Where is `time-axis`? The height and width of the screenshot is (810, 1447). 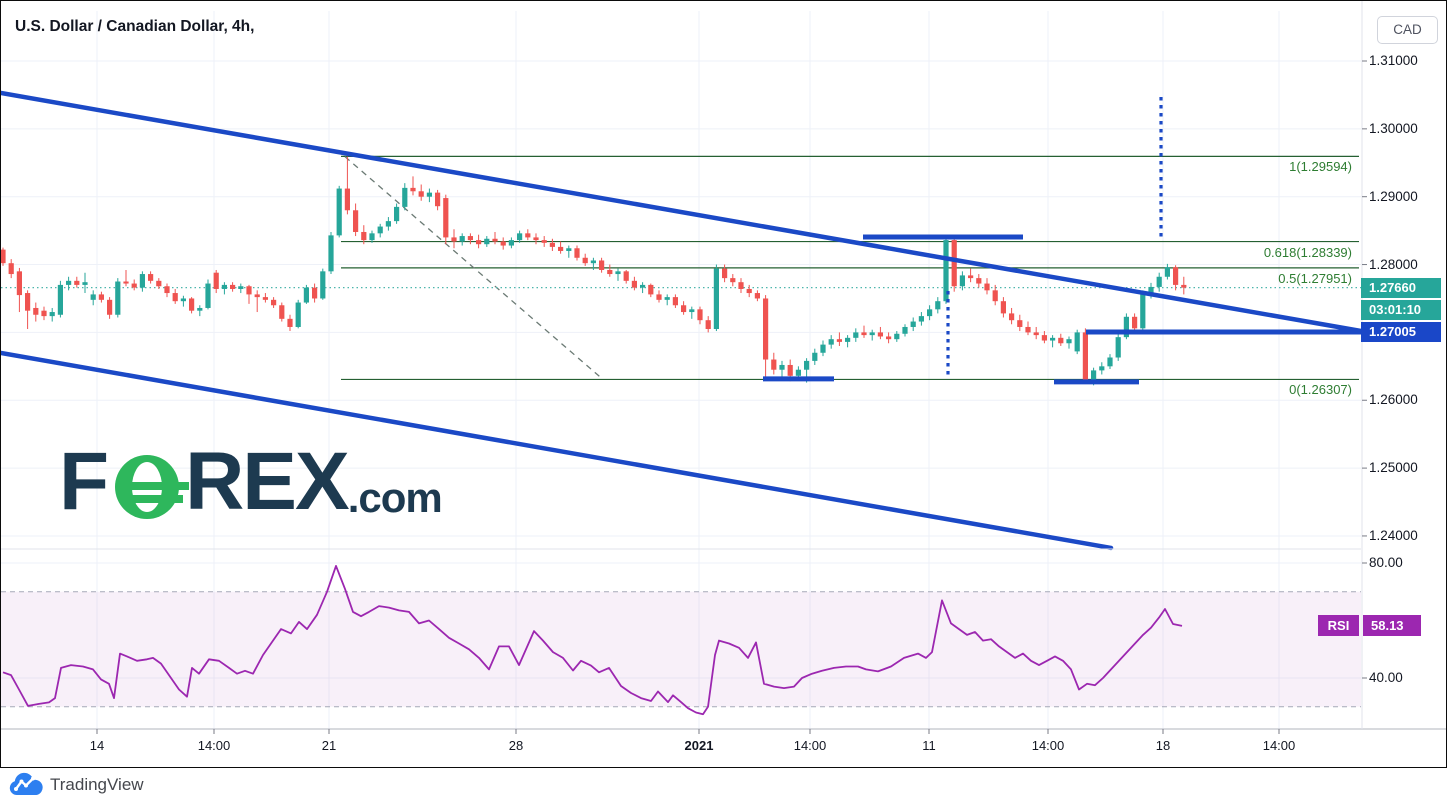
time-axis is located at coordinates (681, 748).